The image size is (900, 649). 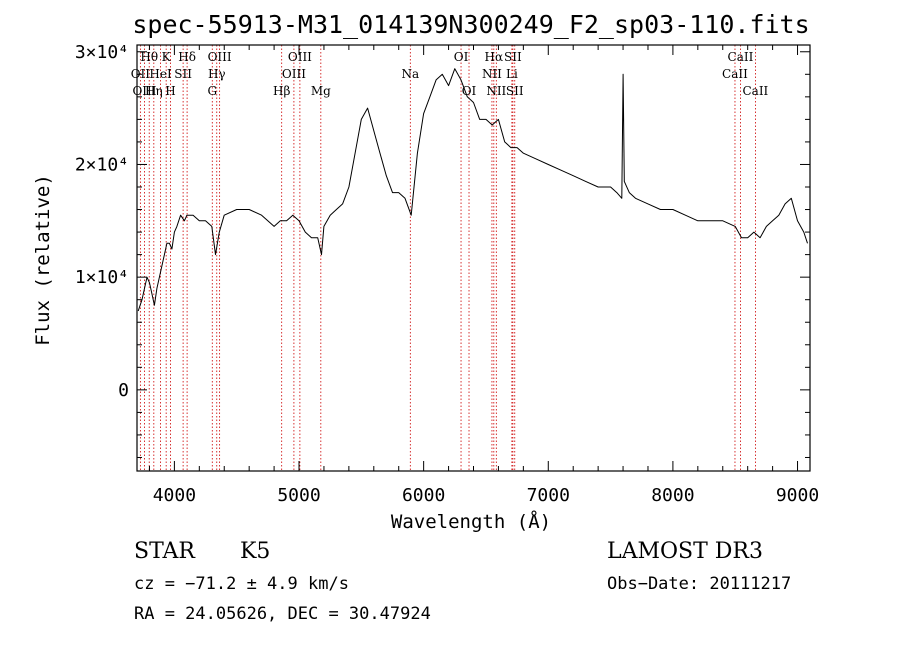 I want to click on line-marker-label-6: Hδ, so click(x=187, y=57).